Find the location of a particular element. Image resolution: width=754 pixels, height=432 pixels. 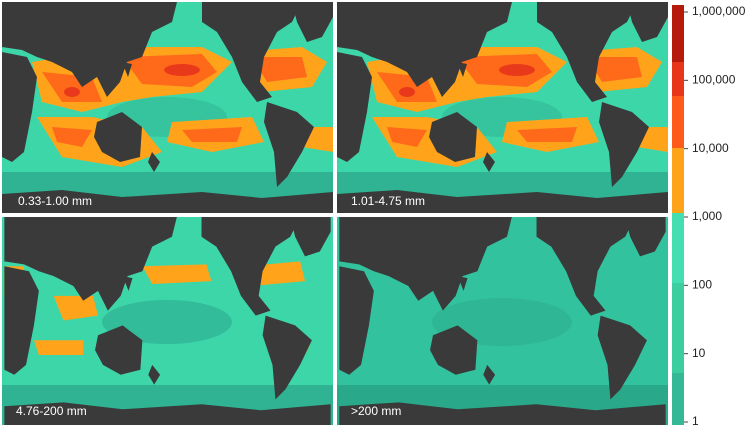

panel-label: >200 mm is located at coordinates (376, 411).